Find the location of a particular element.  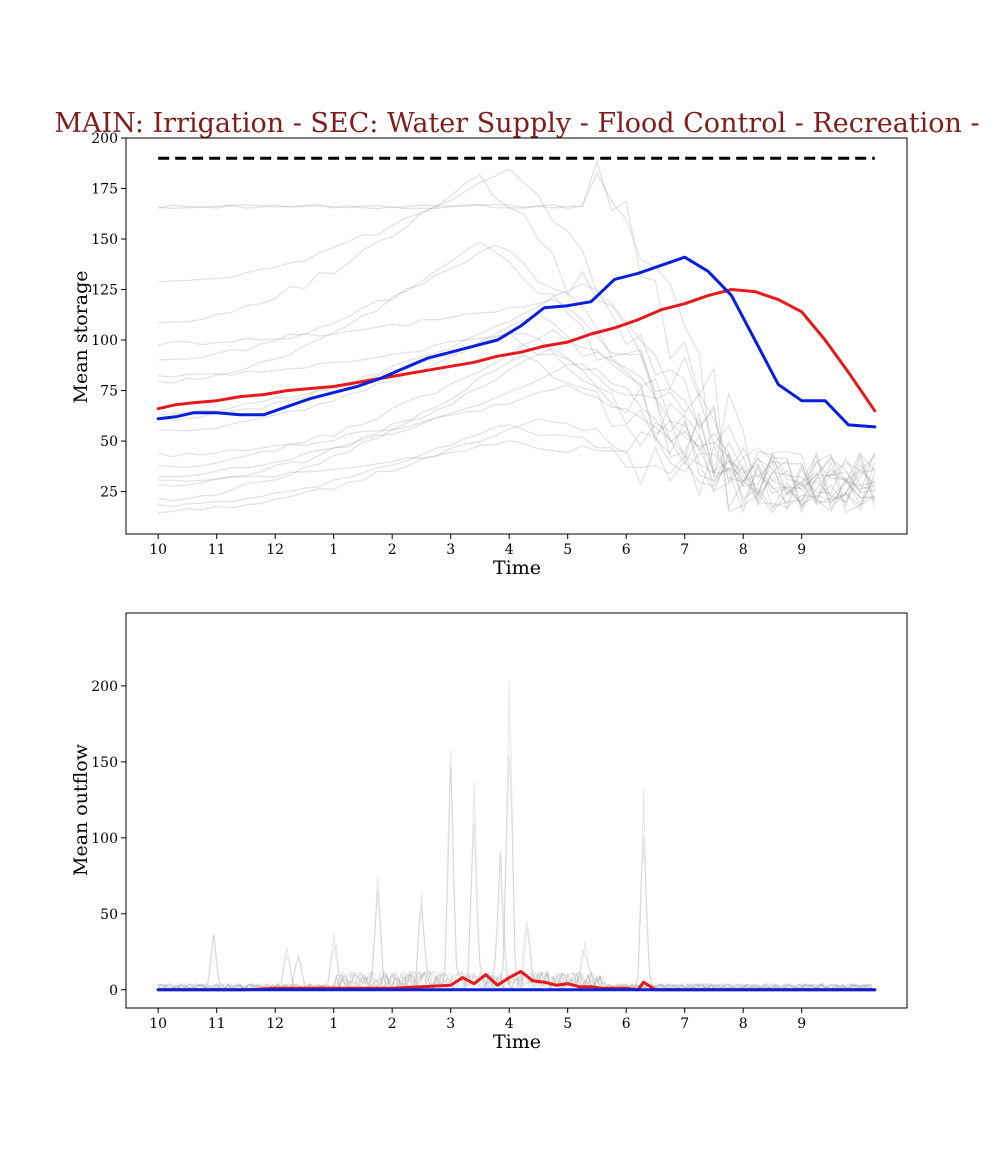

outflow-y-axis: 0 50 100 150 200 is located at coordinates (108, 839).